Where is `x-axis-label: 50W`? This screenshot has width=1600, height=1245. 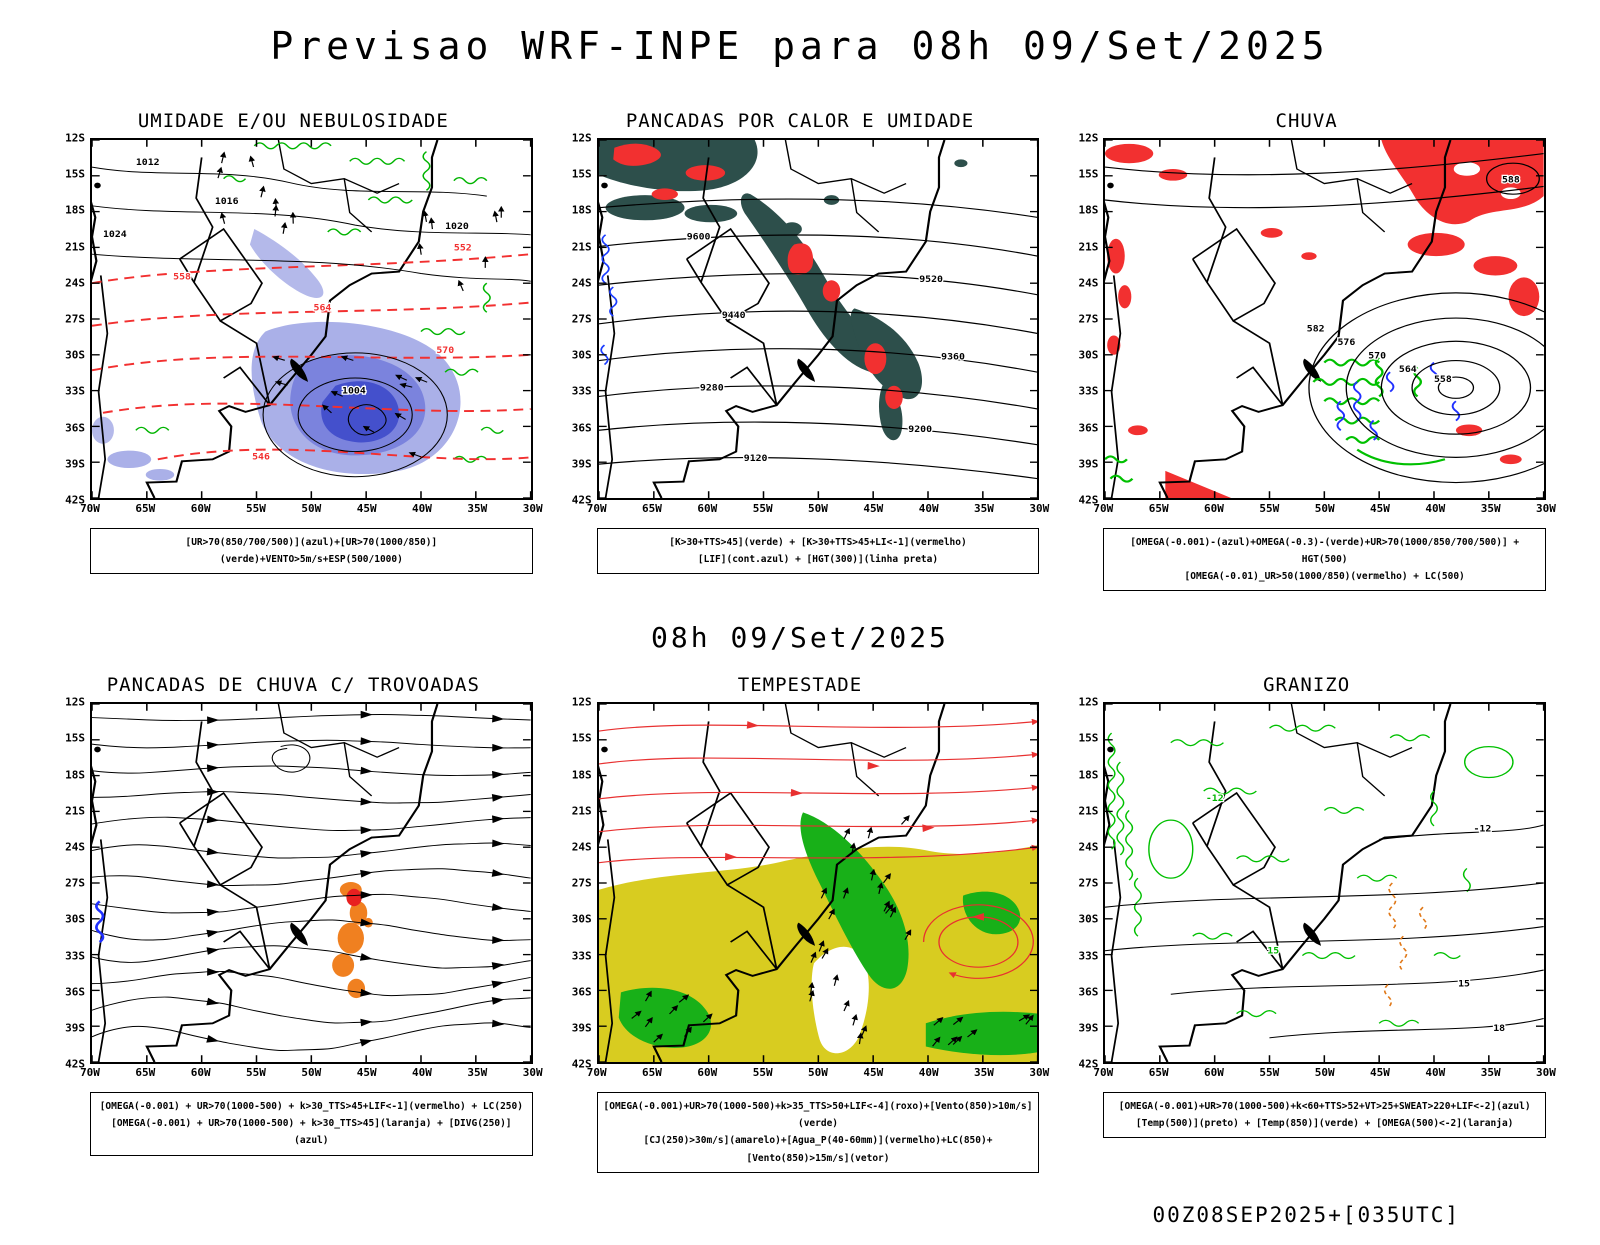 x-axis-label: 50W is located at coordinates (1324, 508).